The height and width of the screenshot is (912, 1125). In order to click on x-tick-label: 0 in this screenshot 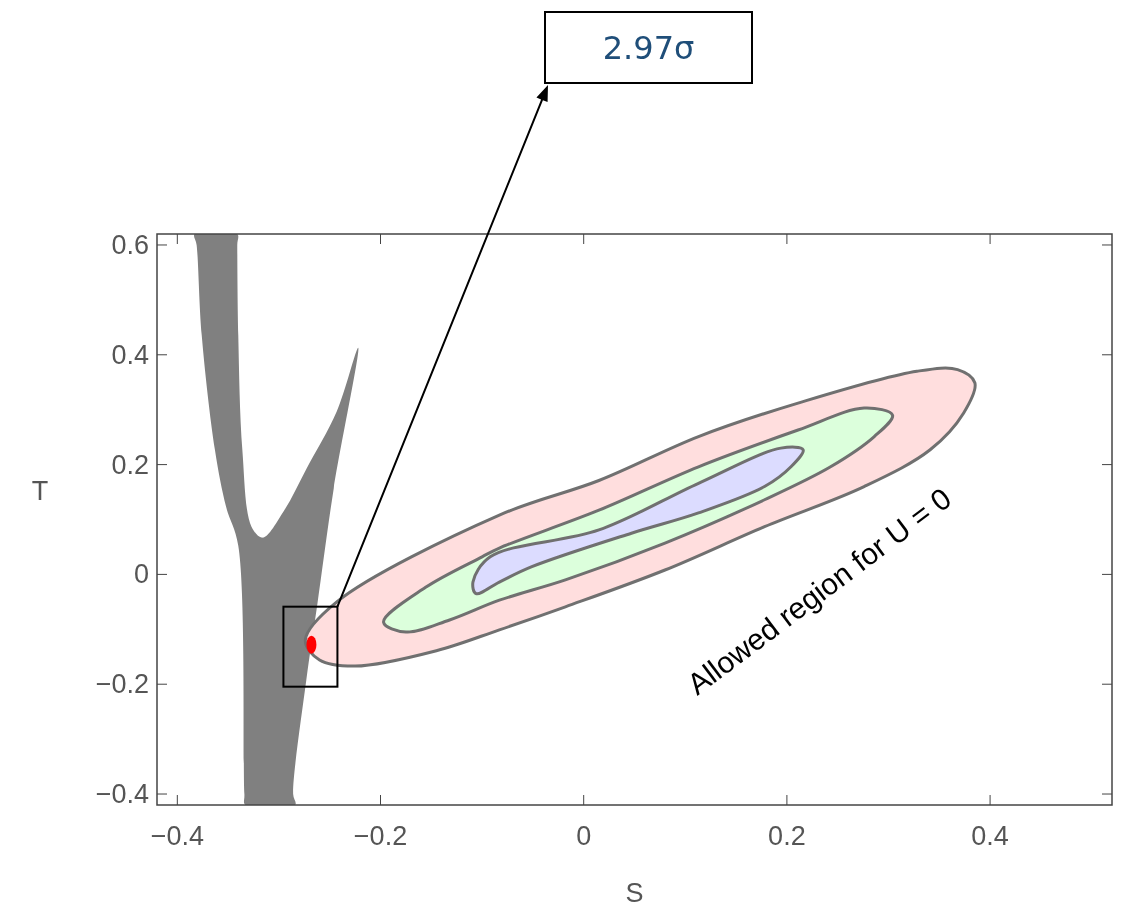, I will do `click(584, 836)`.